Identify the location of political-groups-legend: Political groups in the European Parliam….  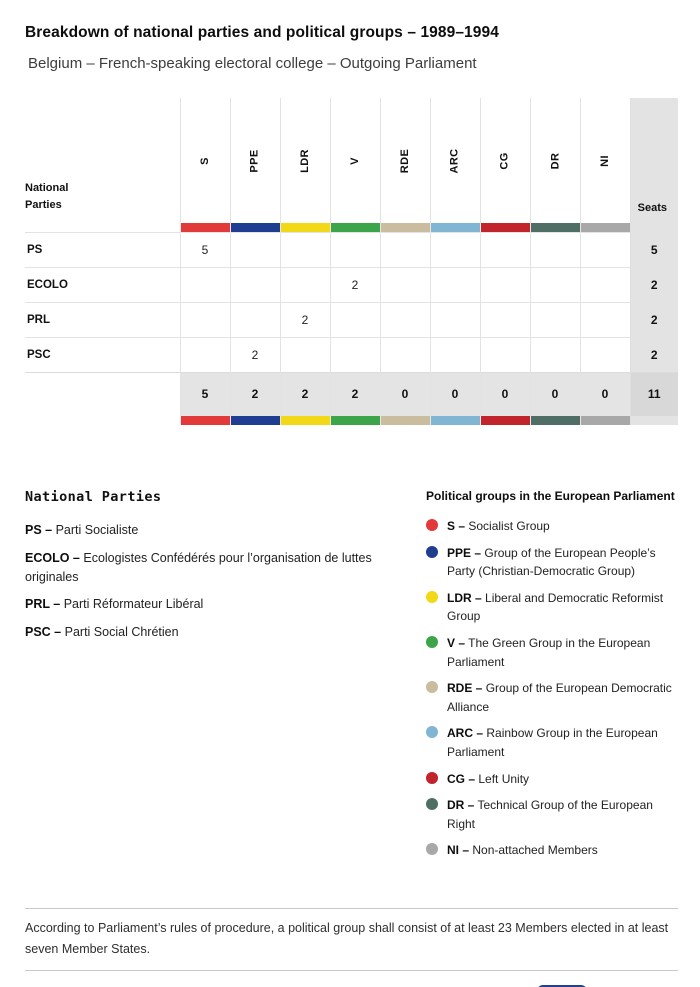
(552, 678).